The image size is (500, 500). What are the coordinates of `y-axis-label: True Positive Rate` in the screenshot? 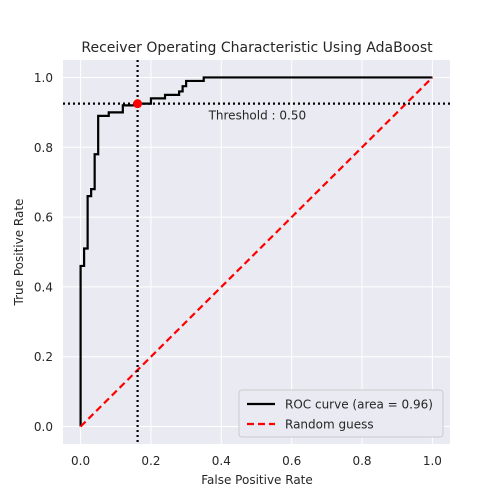 It's located at (19, 253).